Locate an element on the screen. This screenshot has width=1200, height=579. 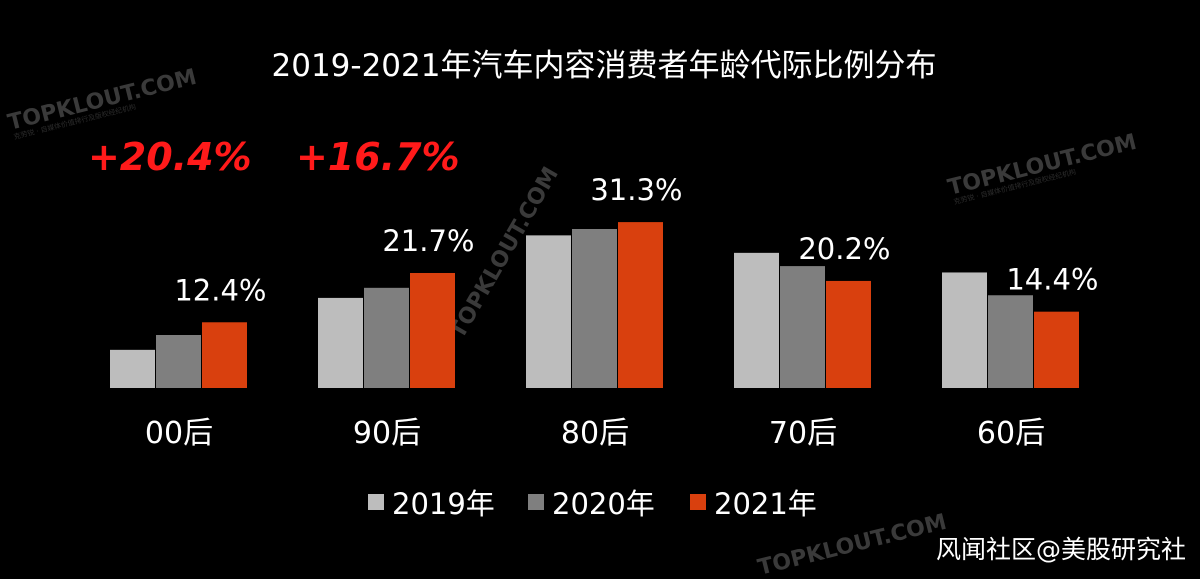
legend-swatch-2020年 is located at coordinates (536, 502).